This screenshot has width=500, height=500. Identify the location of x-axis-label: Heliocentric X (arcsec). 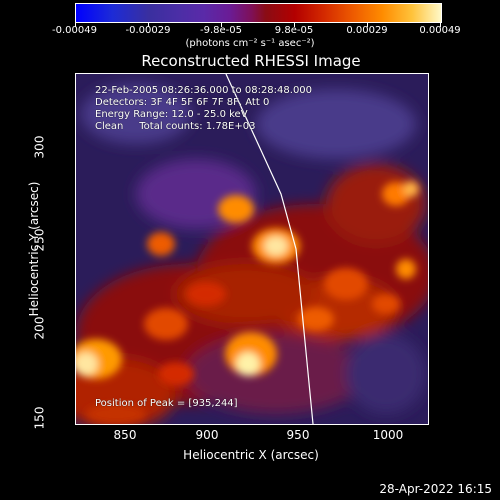
(251, 455).